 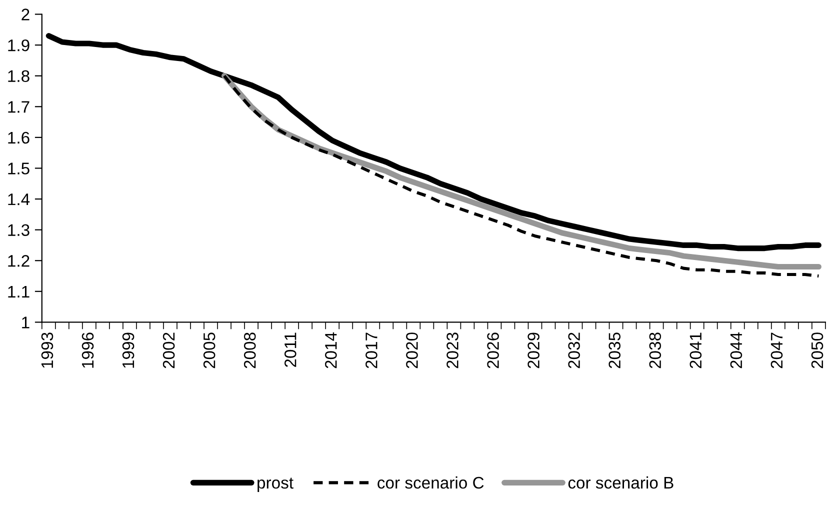 I want to click on x-tick-label: 2005, so click(x=209, y=350).